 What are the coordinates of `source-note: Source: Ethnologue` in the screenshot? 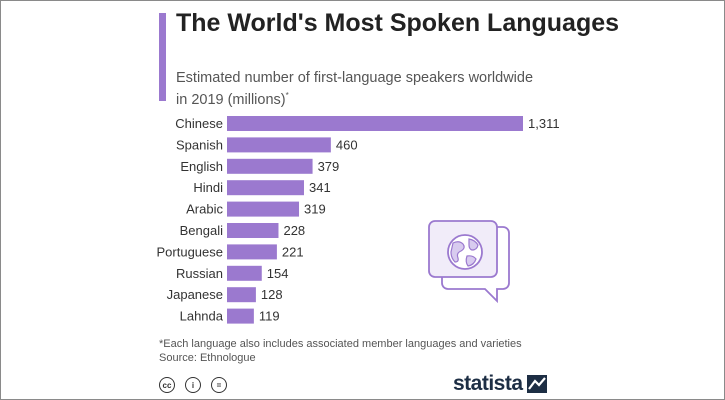 It's located at (207, 358).